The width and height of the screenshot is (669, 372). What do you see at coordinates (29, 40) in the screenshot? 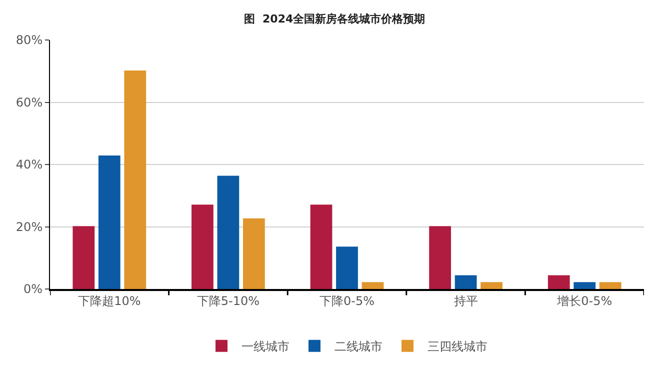
I see `y-tick-label: 80%` at bounding box center [29, 40].